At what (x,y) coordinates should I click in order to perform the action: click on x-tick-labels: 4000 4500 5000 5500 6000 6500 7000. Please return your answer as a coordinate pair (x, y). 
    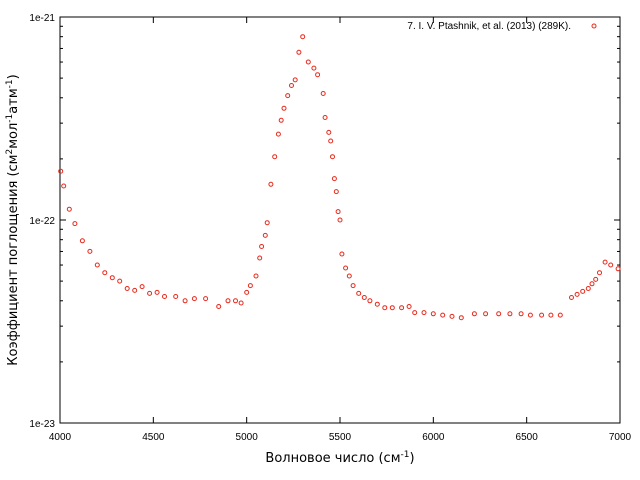
    Looking at the image, I should click on (340, 437).